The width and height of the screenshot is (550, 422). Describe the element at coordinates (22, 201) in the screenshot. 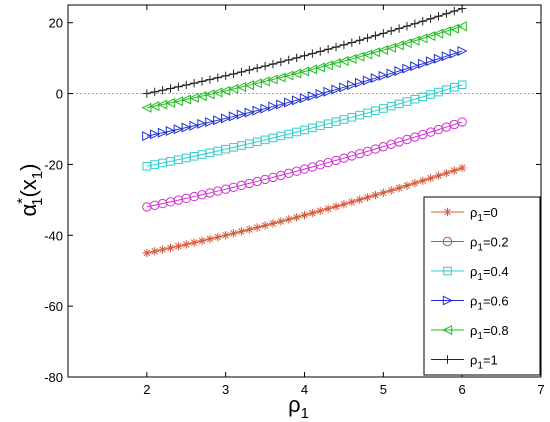

I see `y-axis-label-part: *` at that location.